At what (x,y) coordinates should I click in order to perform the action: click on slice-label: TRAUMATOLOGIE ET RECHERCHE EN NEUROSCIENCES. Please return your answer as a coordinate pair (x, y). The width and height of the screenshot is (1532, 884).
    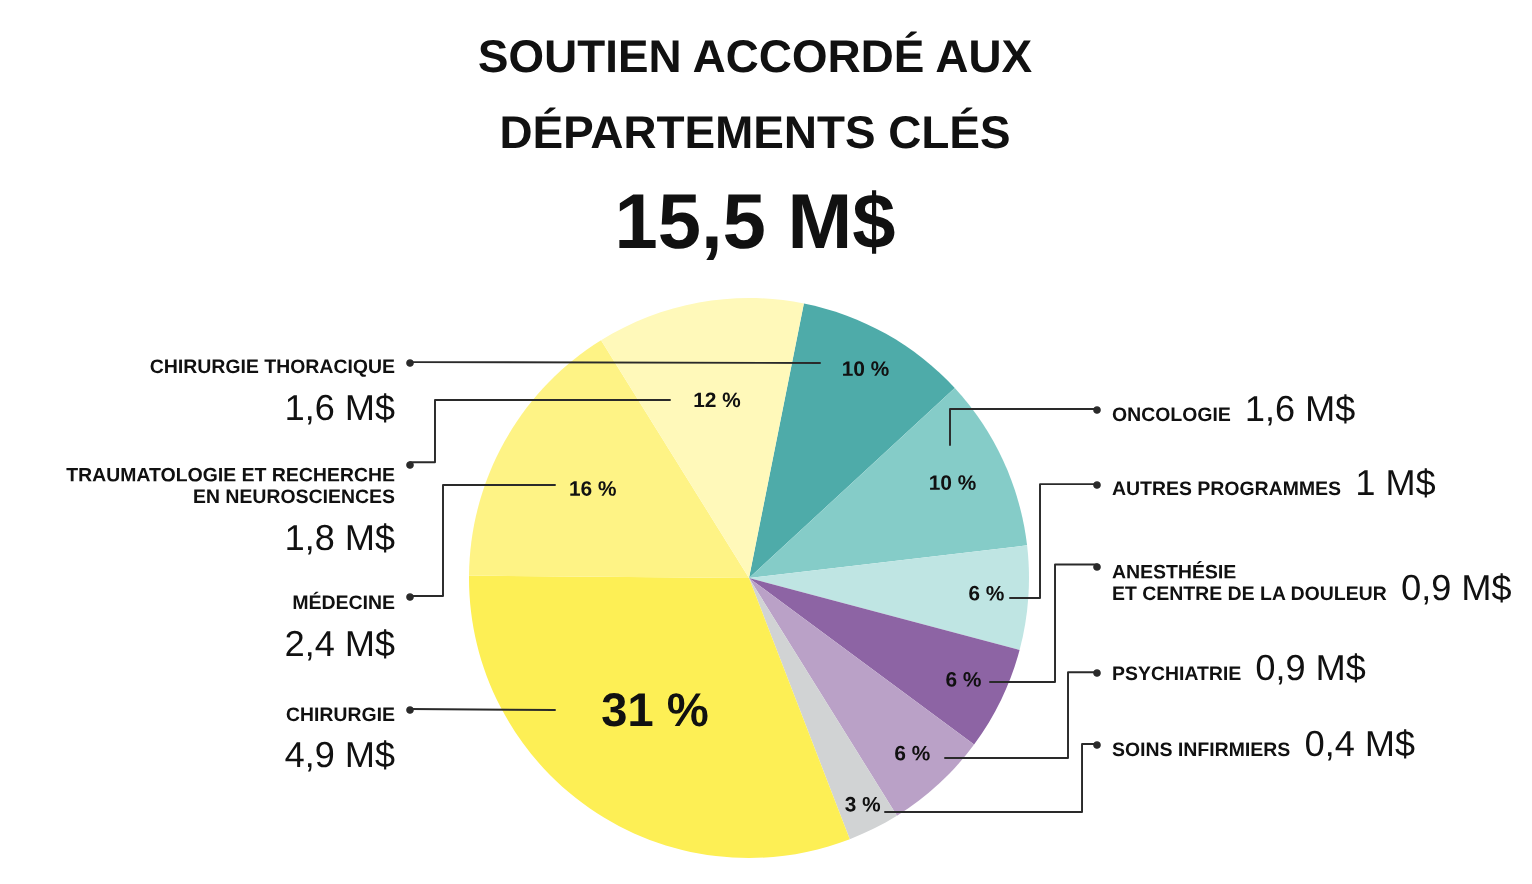
    Looking at the image, I should click on (230, 485).